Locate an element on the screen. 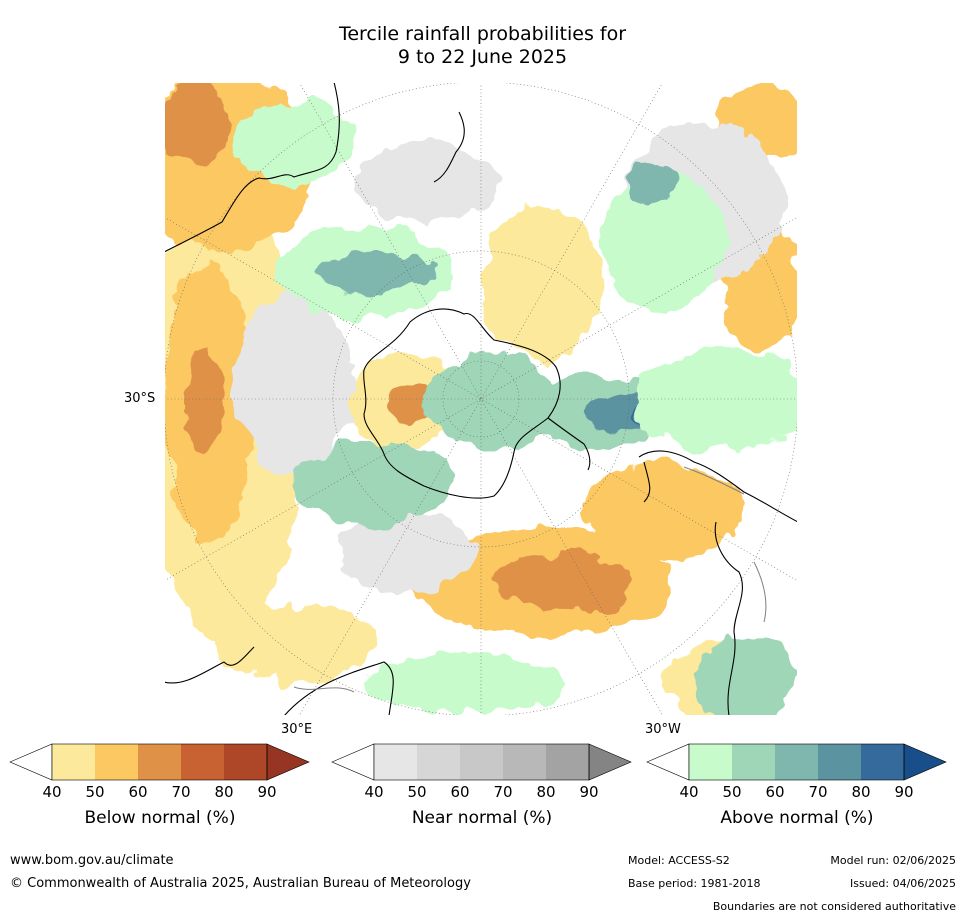 The height and width of the screenshot is (919, 965). colorbar-below-normal is located at coordinates (159, 762).